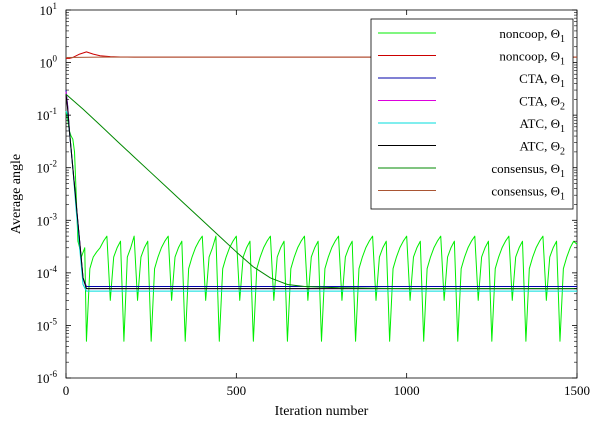  Describe the element at coordinates (54, 111) in the screenshot. I see `y-tick-exponent: -1` at that location.